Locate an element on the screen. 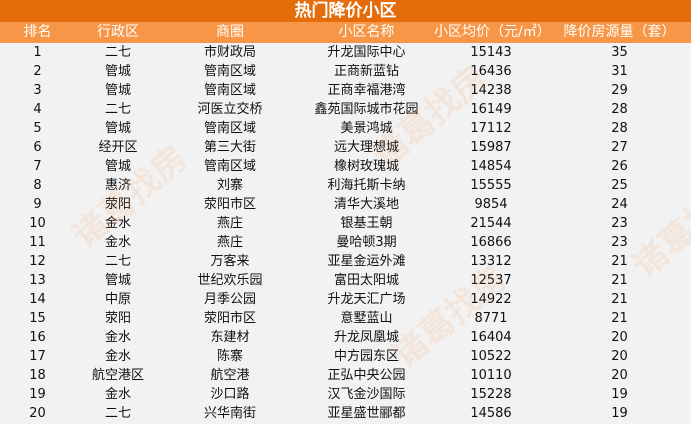 The height and width of the screenshot is (424, 691). table-row: 18 航空港区 航空港 正弘中央公园 10110 20 is located at coordinates (345, 375).